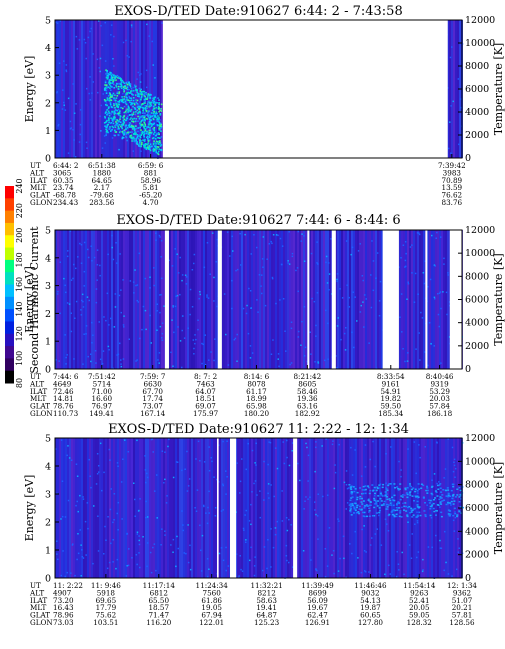  I want to click on y2-tick-label: 6000, so click(477, 508).